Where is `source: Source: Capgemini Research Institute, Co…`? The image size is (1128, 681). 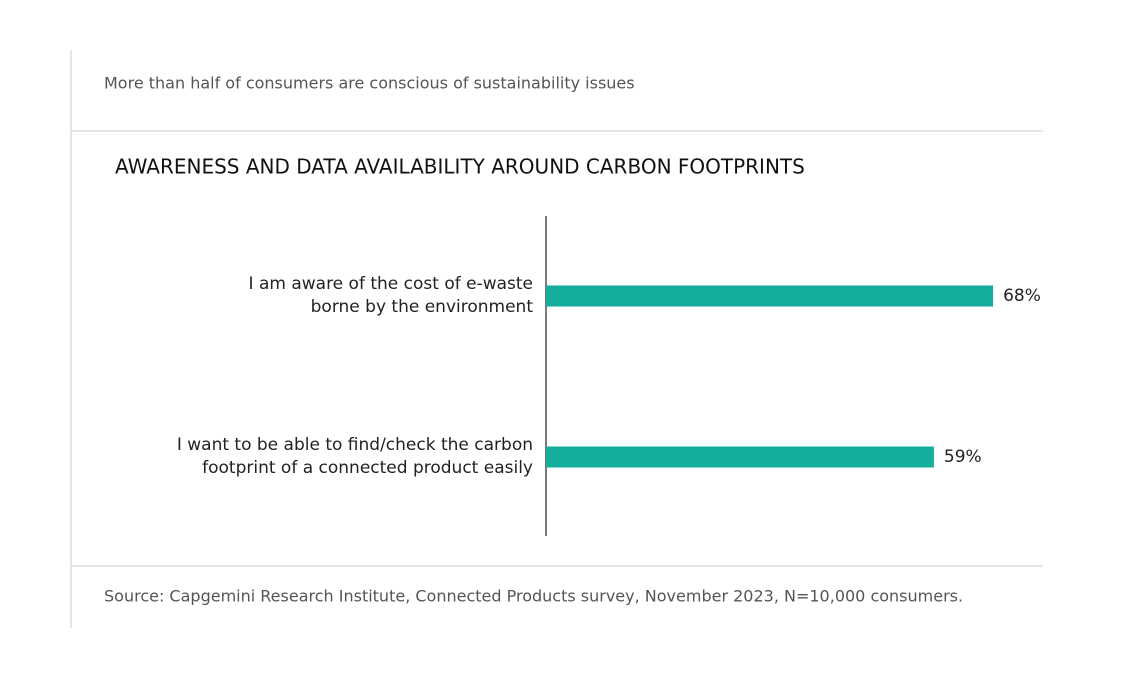
source: Source: Capgemini Research Institute, Co… is located at coordinates (533, 596).